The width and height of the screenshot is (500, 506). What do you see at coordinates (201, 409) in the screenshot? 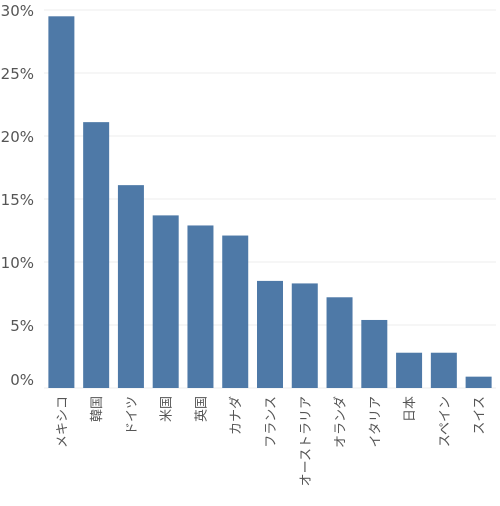
I see `x-tick-label: 英国` at bounding box center [201, 409].